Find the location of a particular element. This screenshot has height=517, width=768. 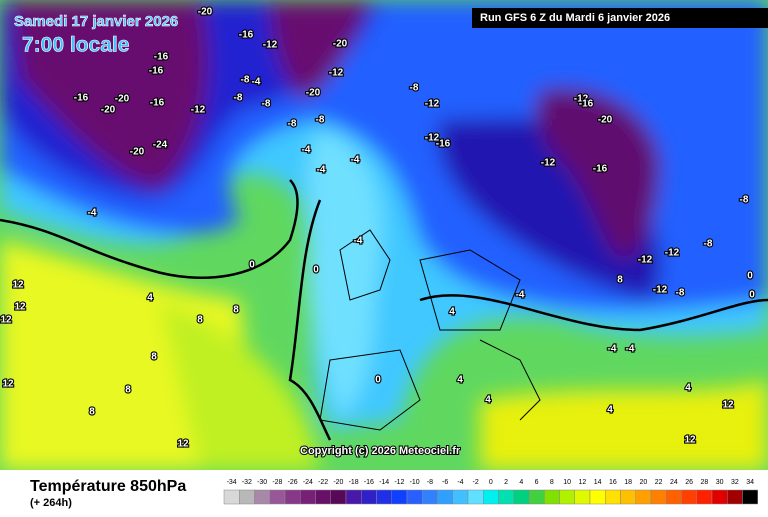

scale-label: -6 is located at coordinates (445, 482).